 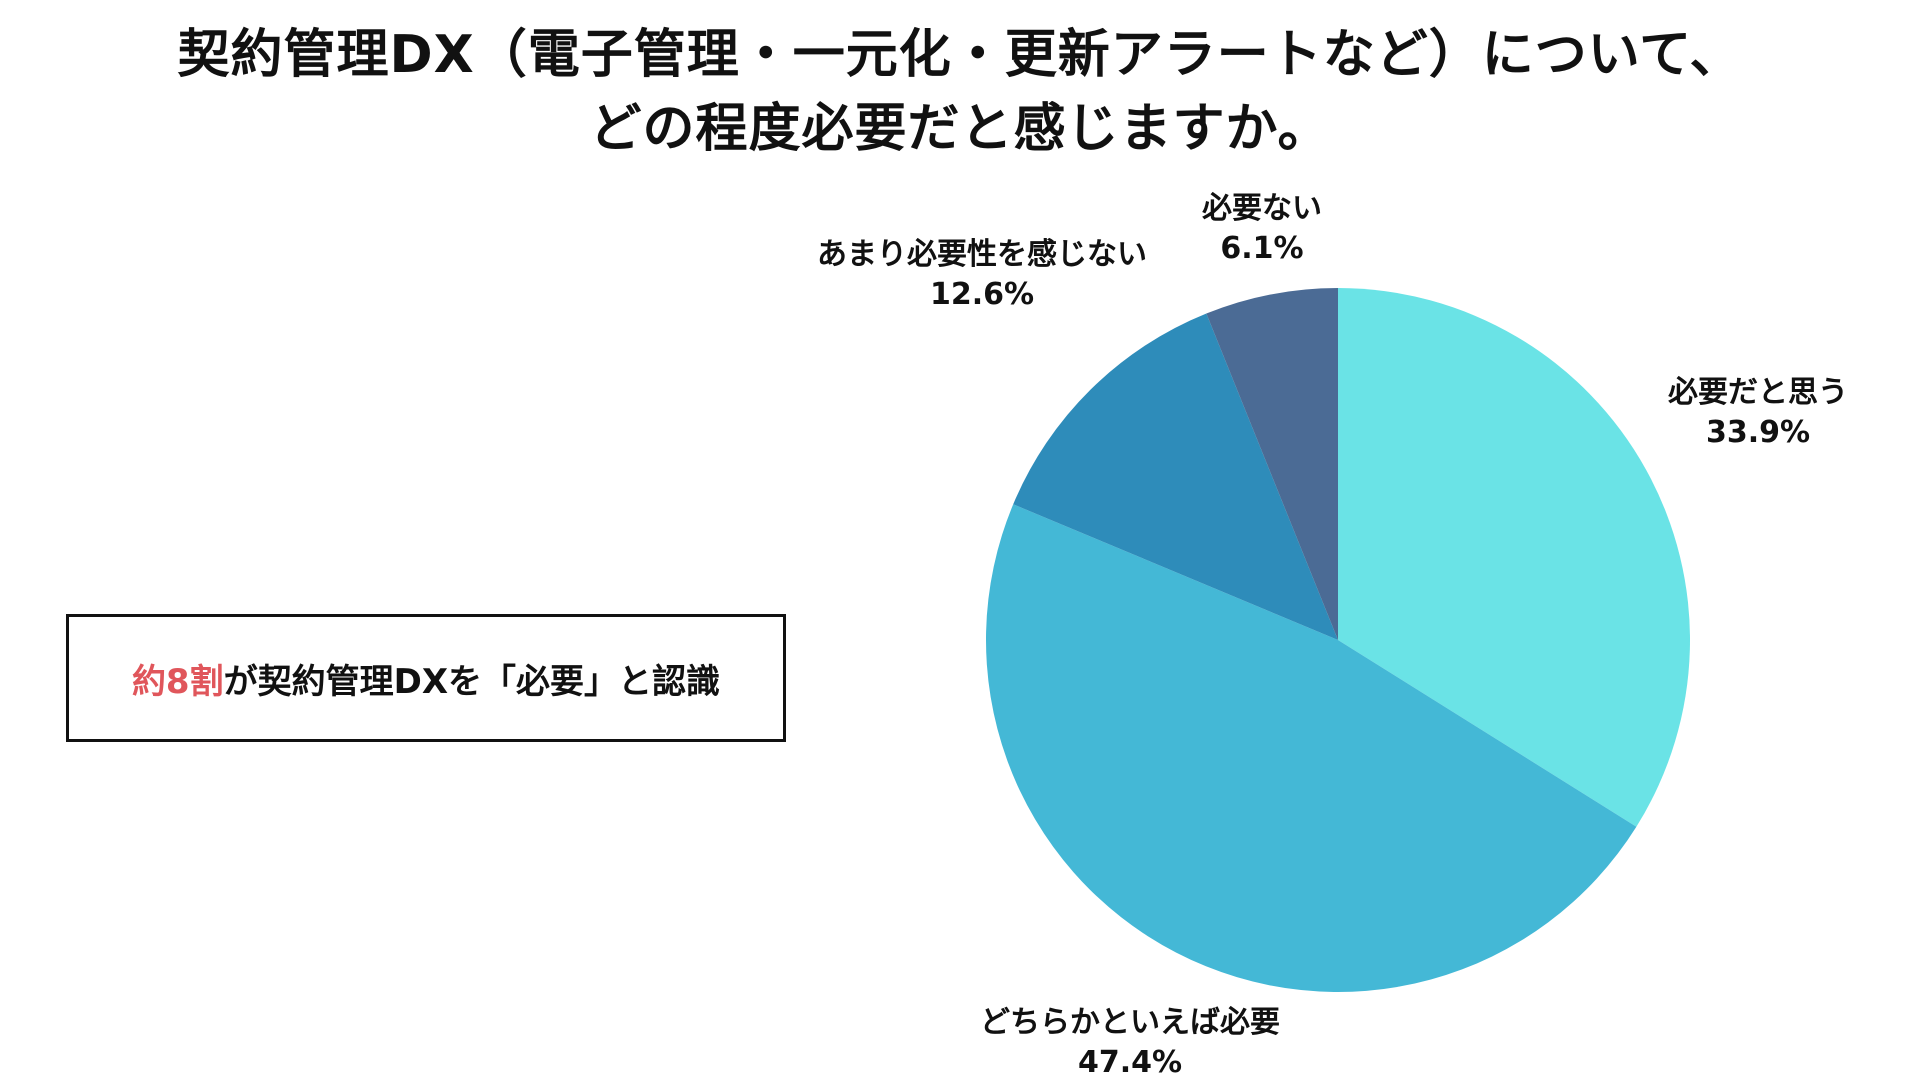 I want to click on slice-value-3: 12.6%, so click(x=982, y=294).